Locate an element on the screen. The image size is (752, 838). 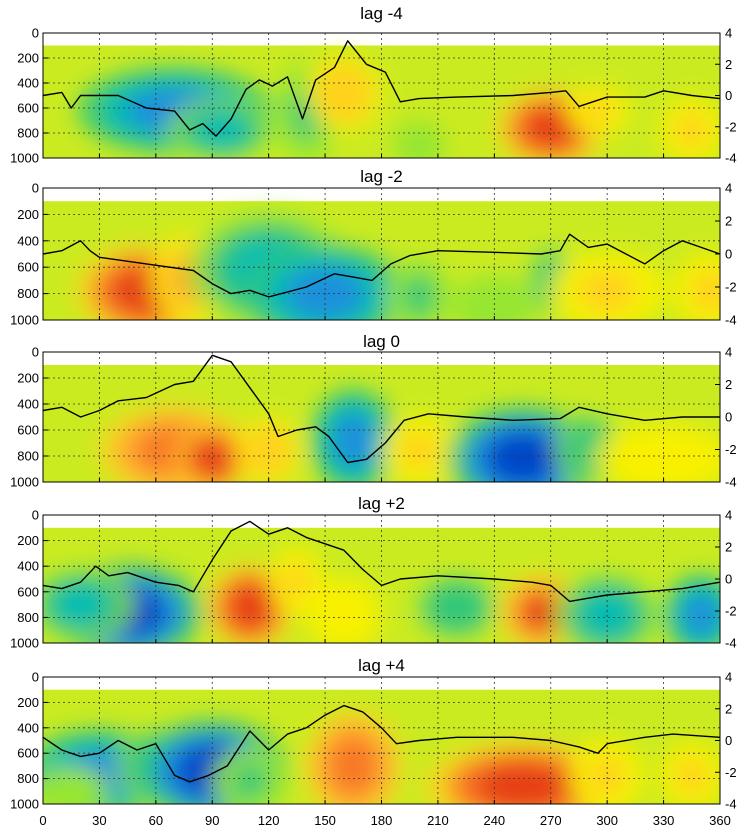
x-tick-label: 240 is located at coordinates (494, 820).